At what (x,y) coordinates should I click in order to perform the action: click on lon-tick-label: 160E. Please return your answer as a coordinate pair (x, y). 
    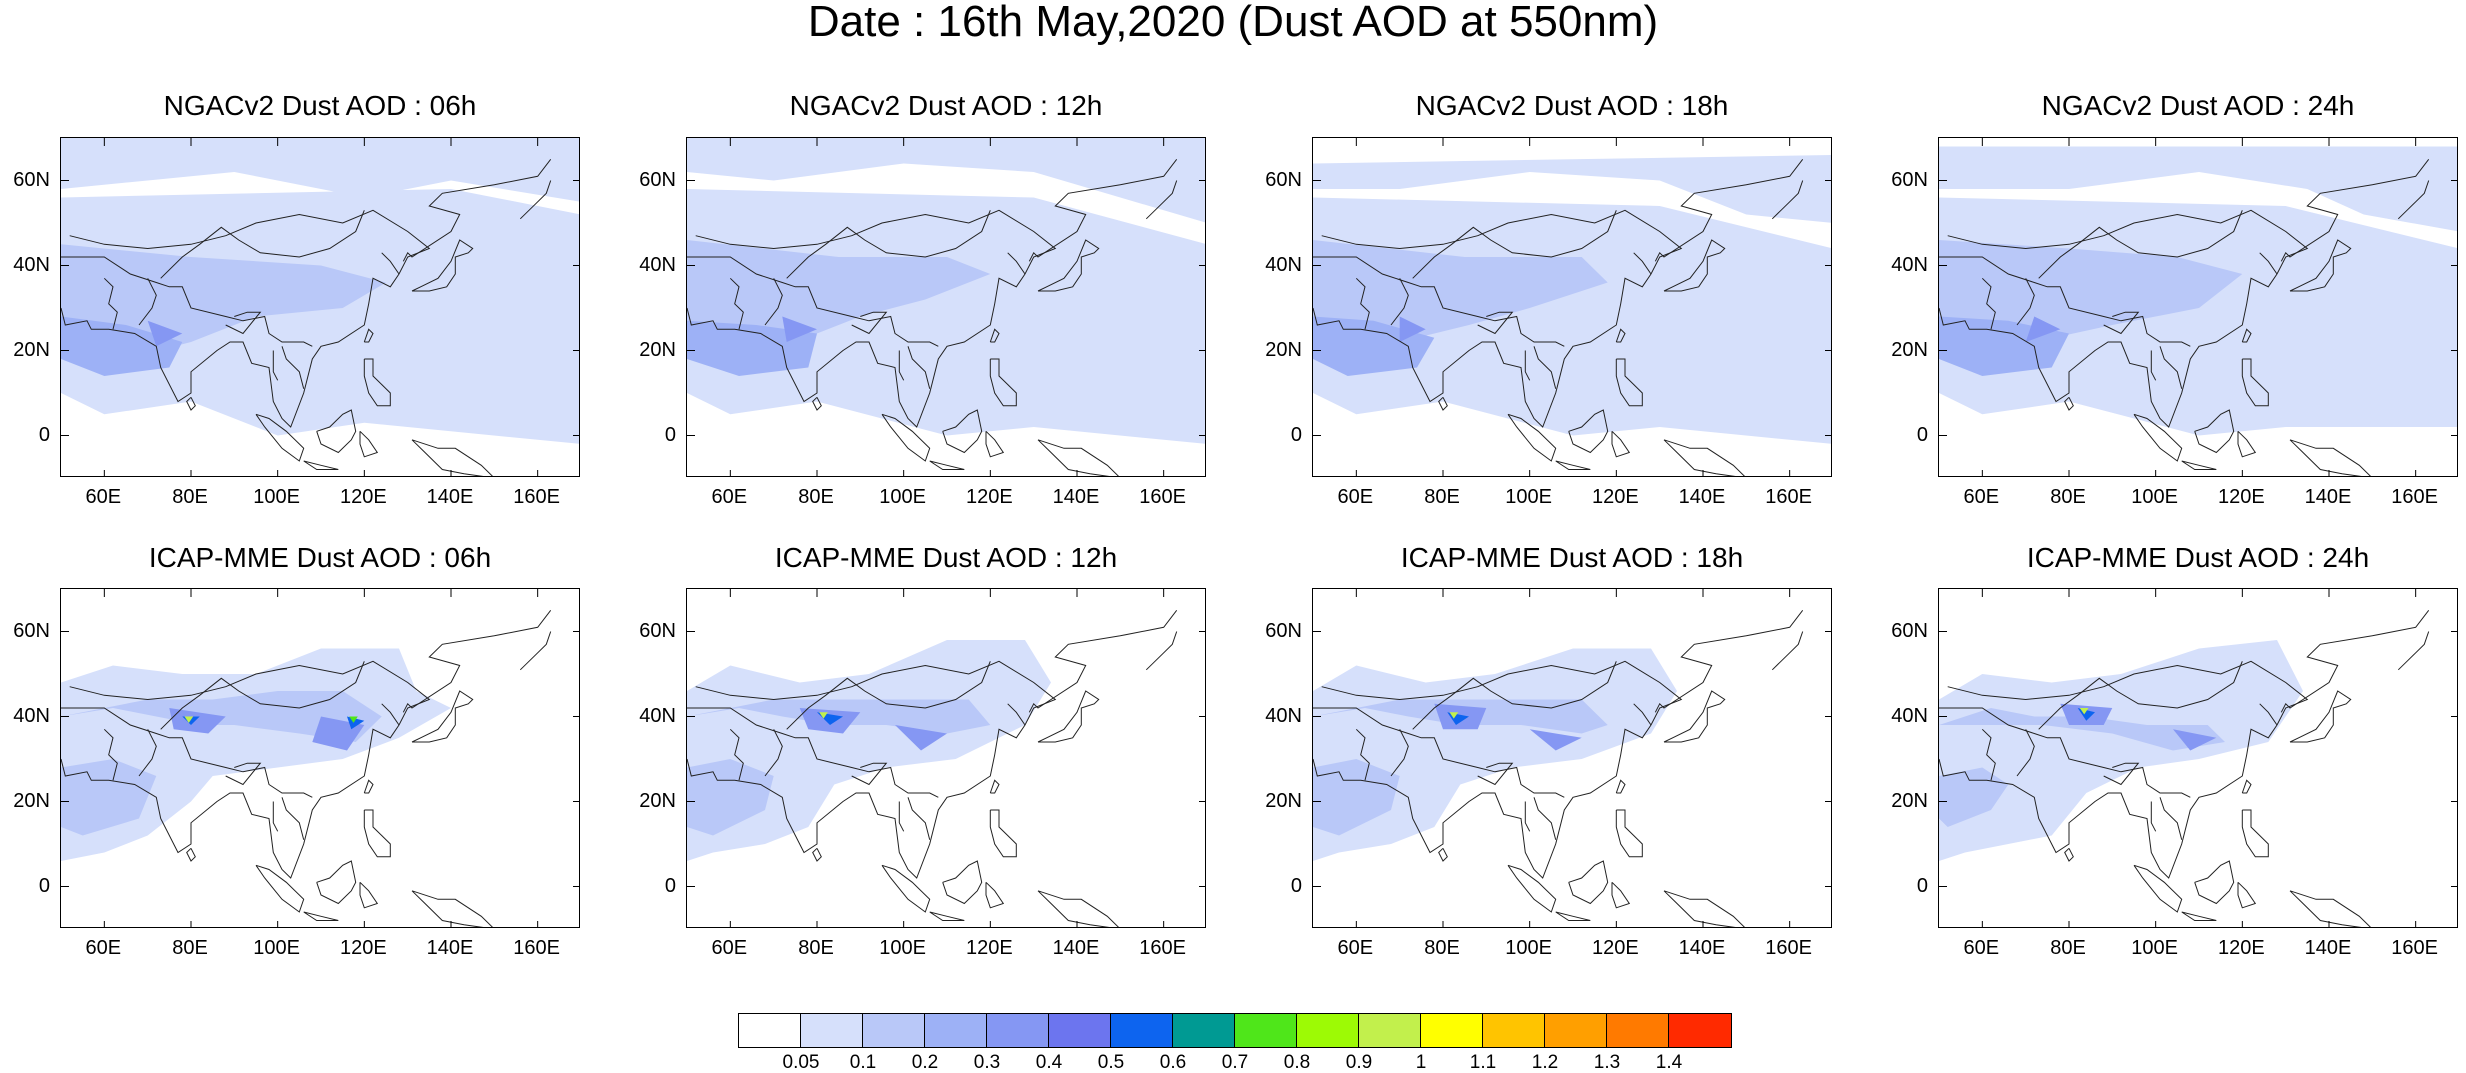
    Looking at the image, I should click on (2415, 948).